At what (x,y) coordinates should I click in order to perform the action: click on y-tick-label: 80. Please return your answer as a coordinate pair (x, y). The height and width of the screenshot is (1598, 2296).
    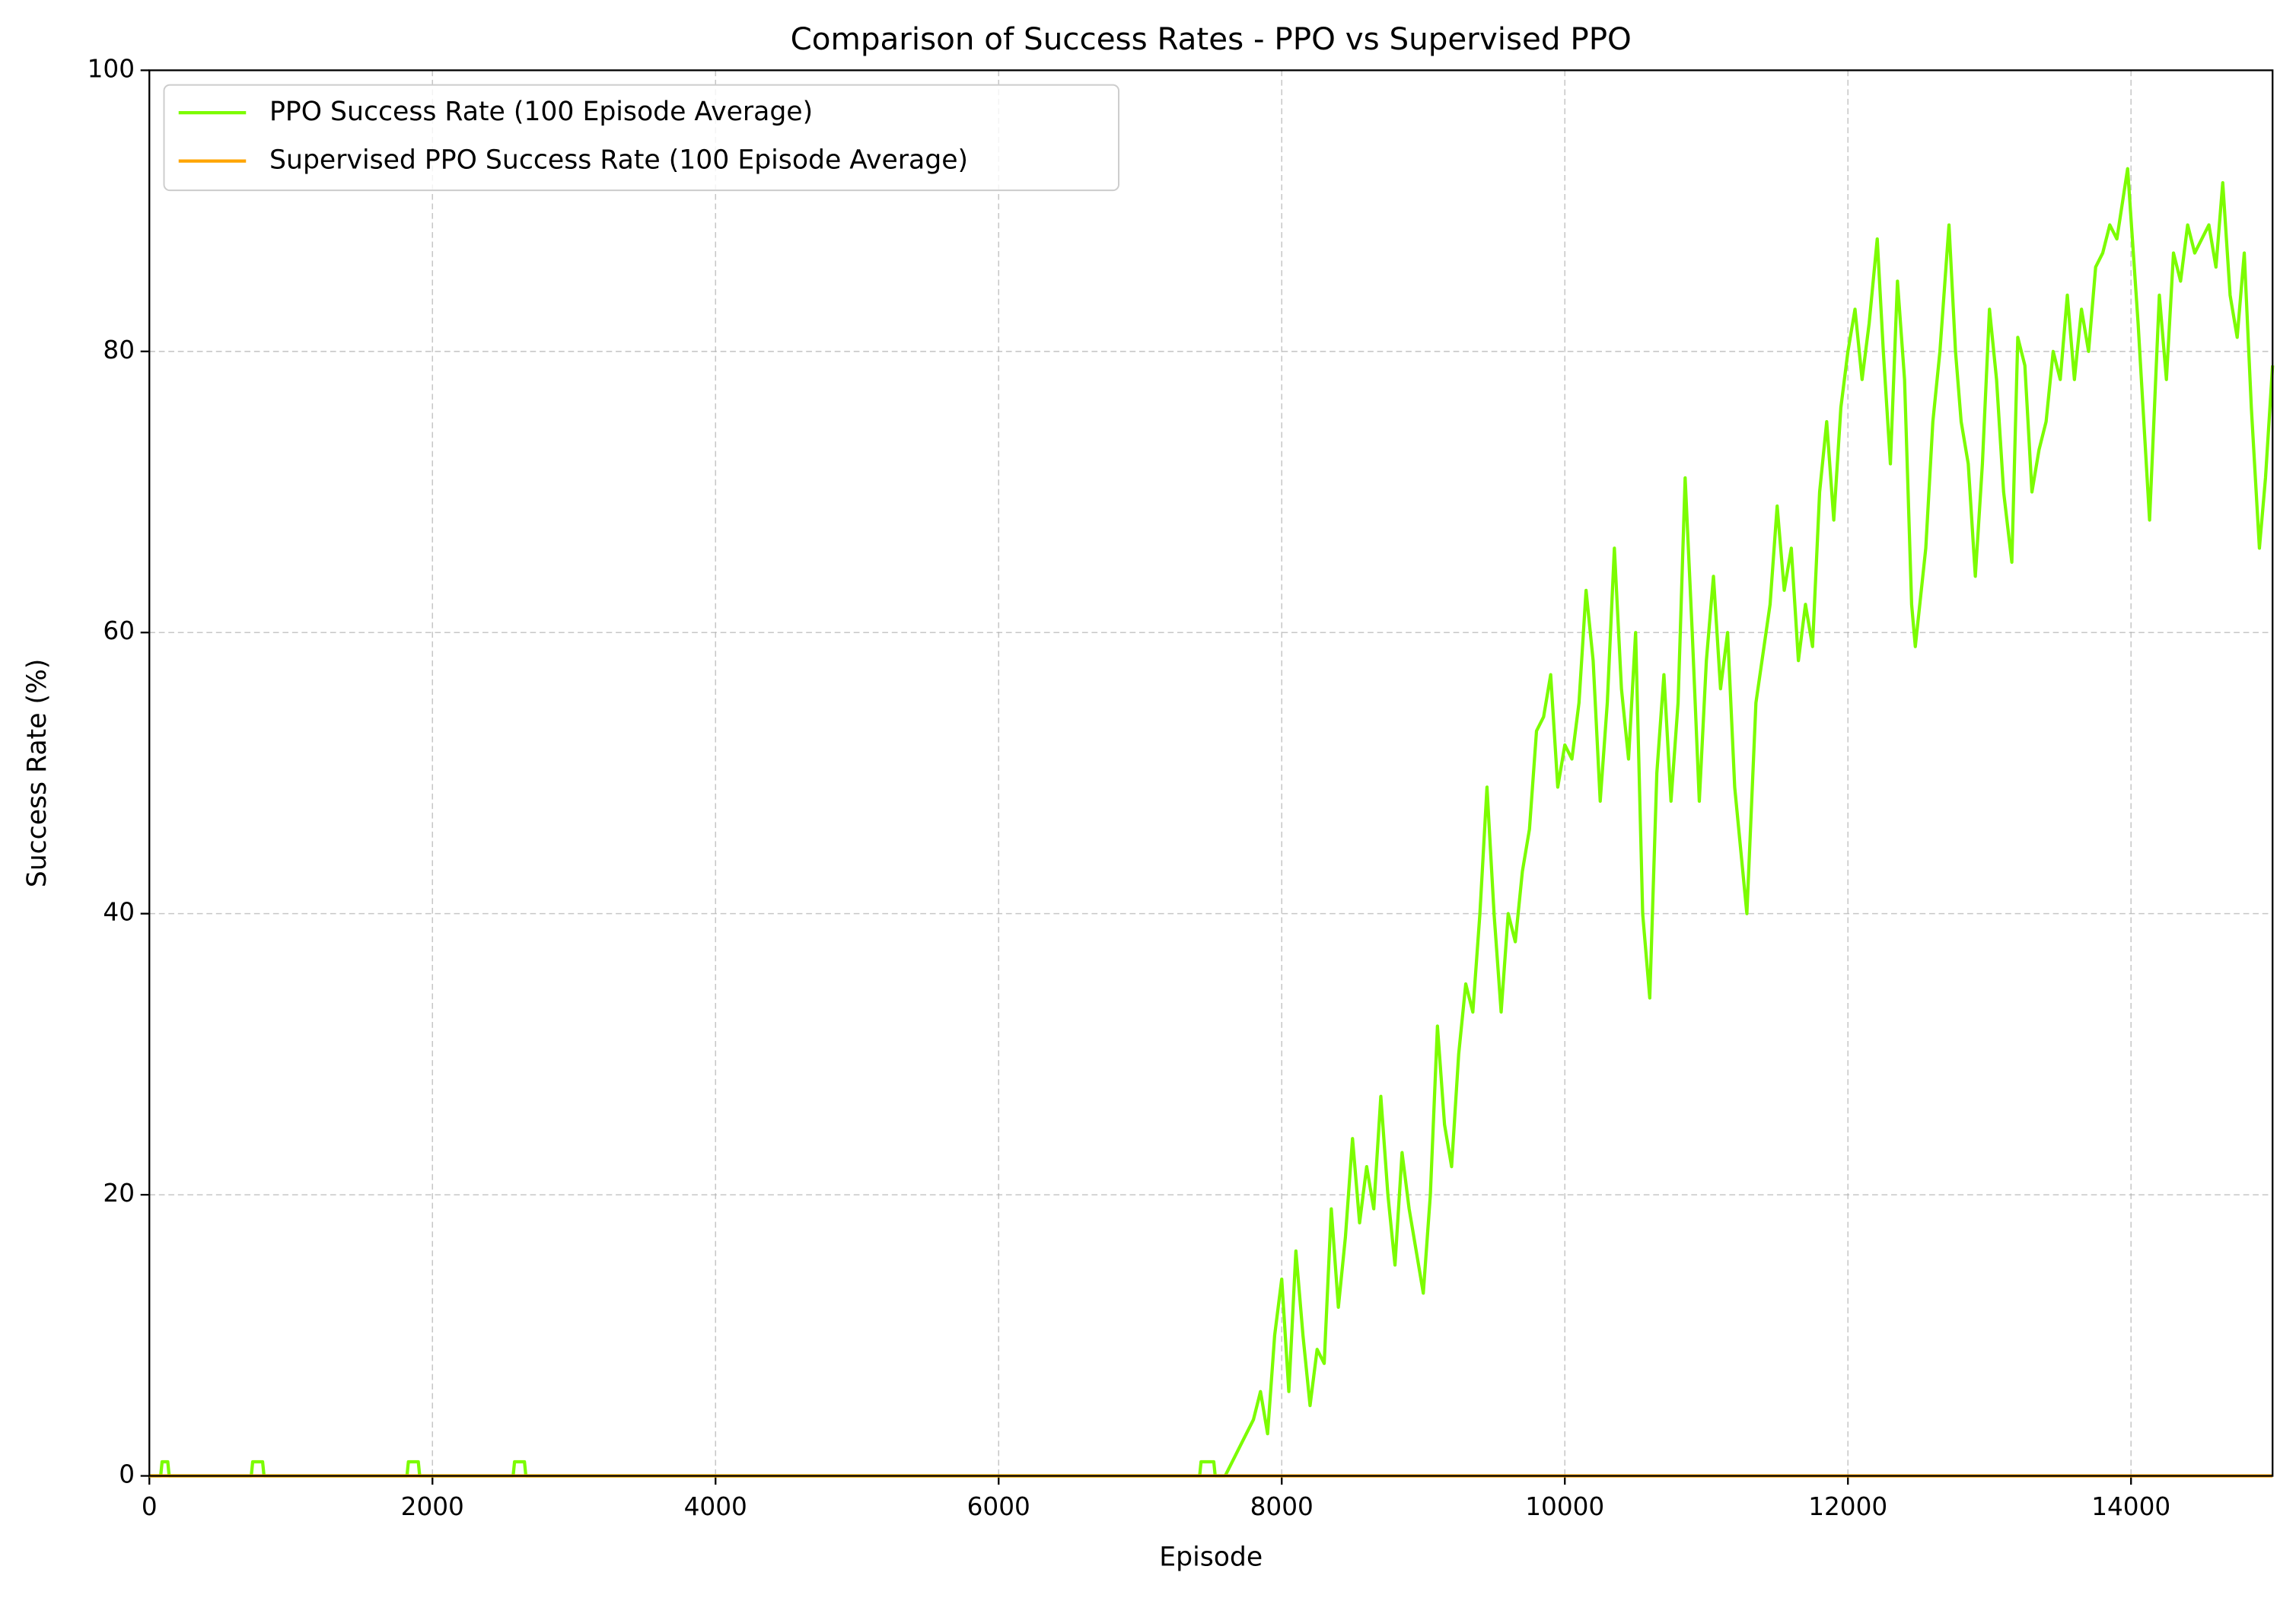
    Looking at the image, I should click on (119, 350).